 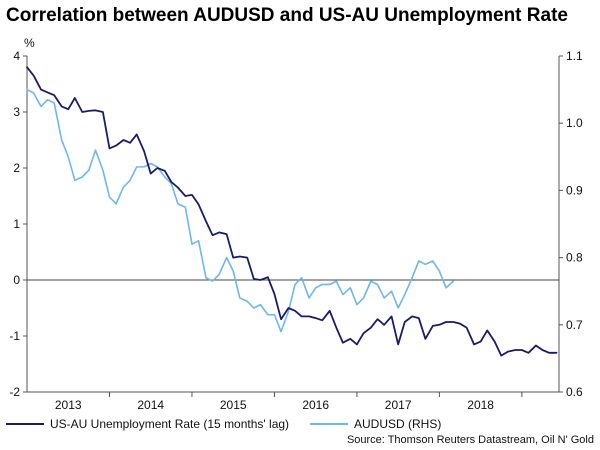 I want to click on left-tick-label: 4, so click(x=16, y=56).